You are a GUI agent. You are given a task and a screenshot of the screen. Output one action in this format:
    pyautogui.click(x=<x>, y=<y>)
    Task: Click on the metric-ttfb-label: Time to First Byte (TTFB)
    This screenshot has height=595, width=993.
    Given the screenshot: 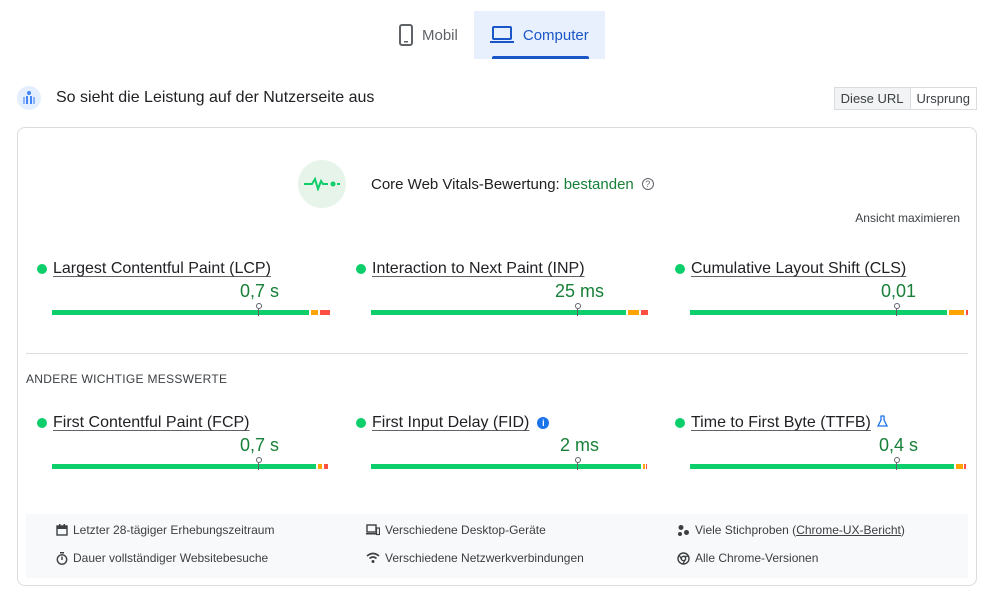 What is the action you would take?
    pyautogui.click(x=781, y=422)
    